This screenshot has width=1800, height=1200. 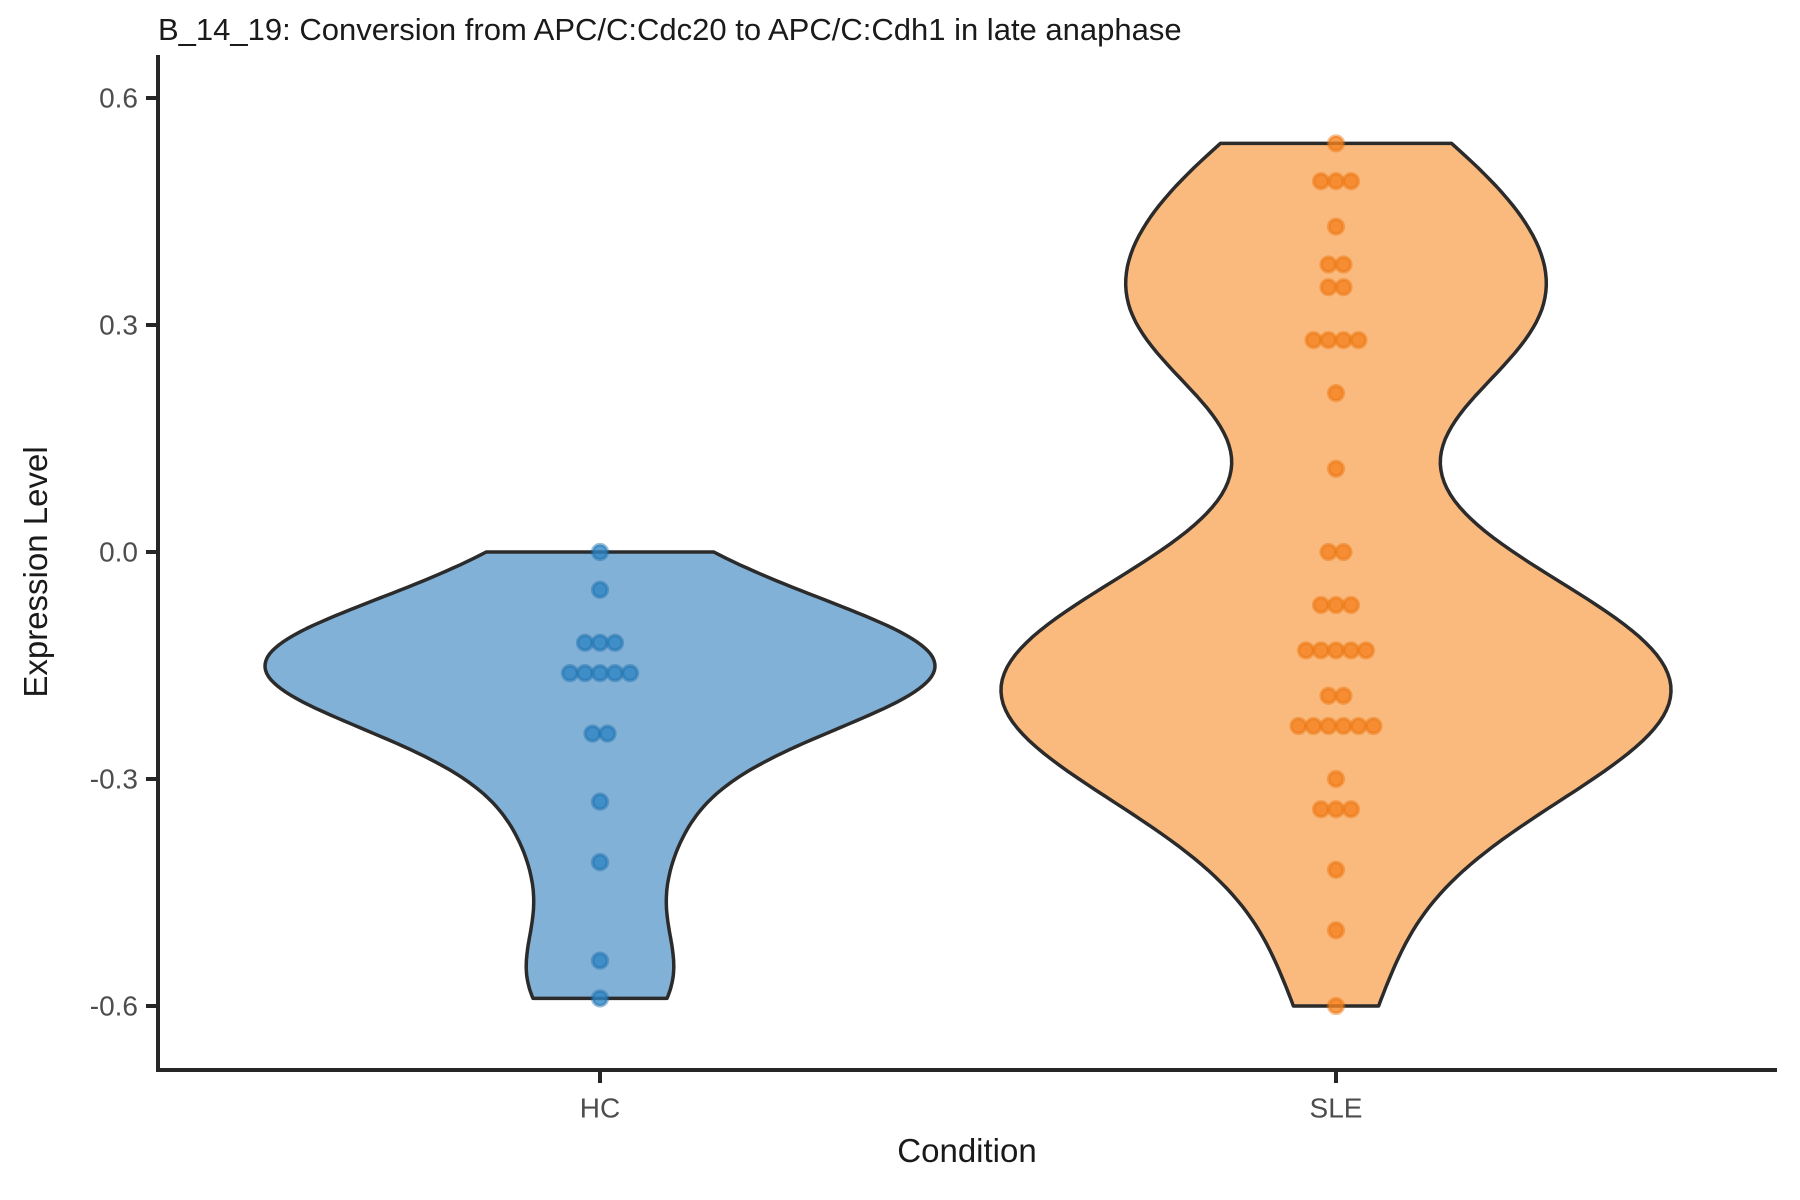 I want to click on y-tick-label: -0.6, so click(x=114, y=1006).